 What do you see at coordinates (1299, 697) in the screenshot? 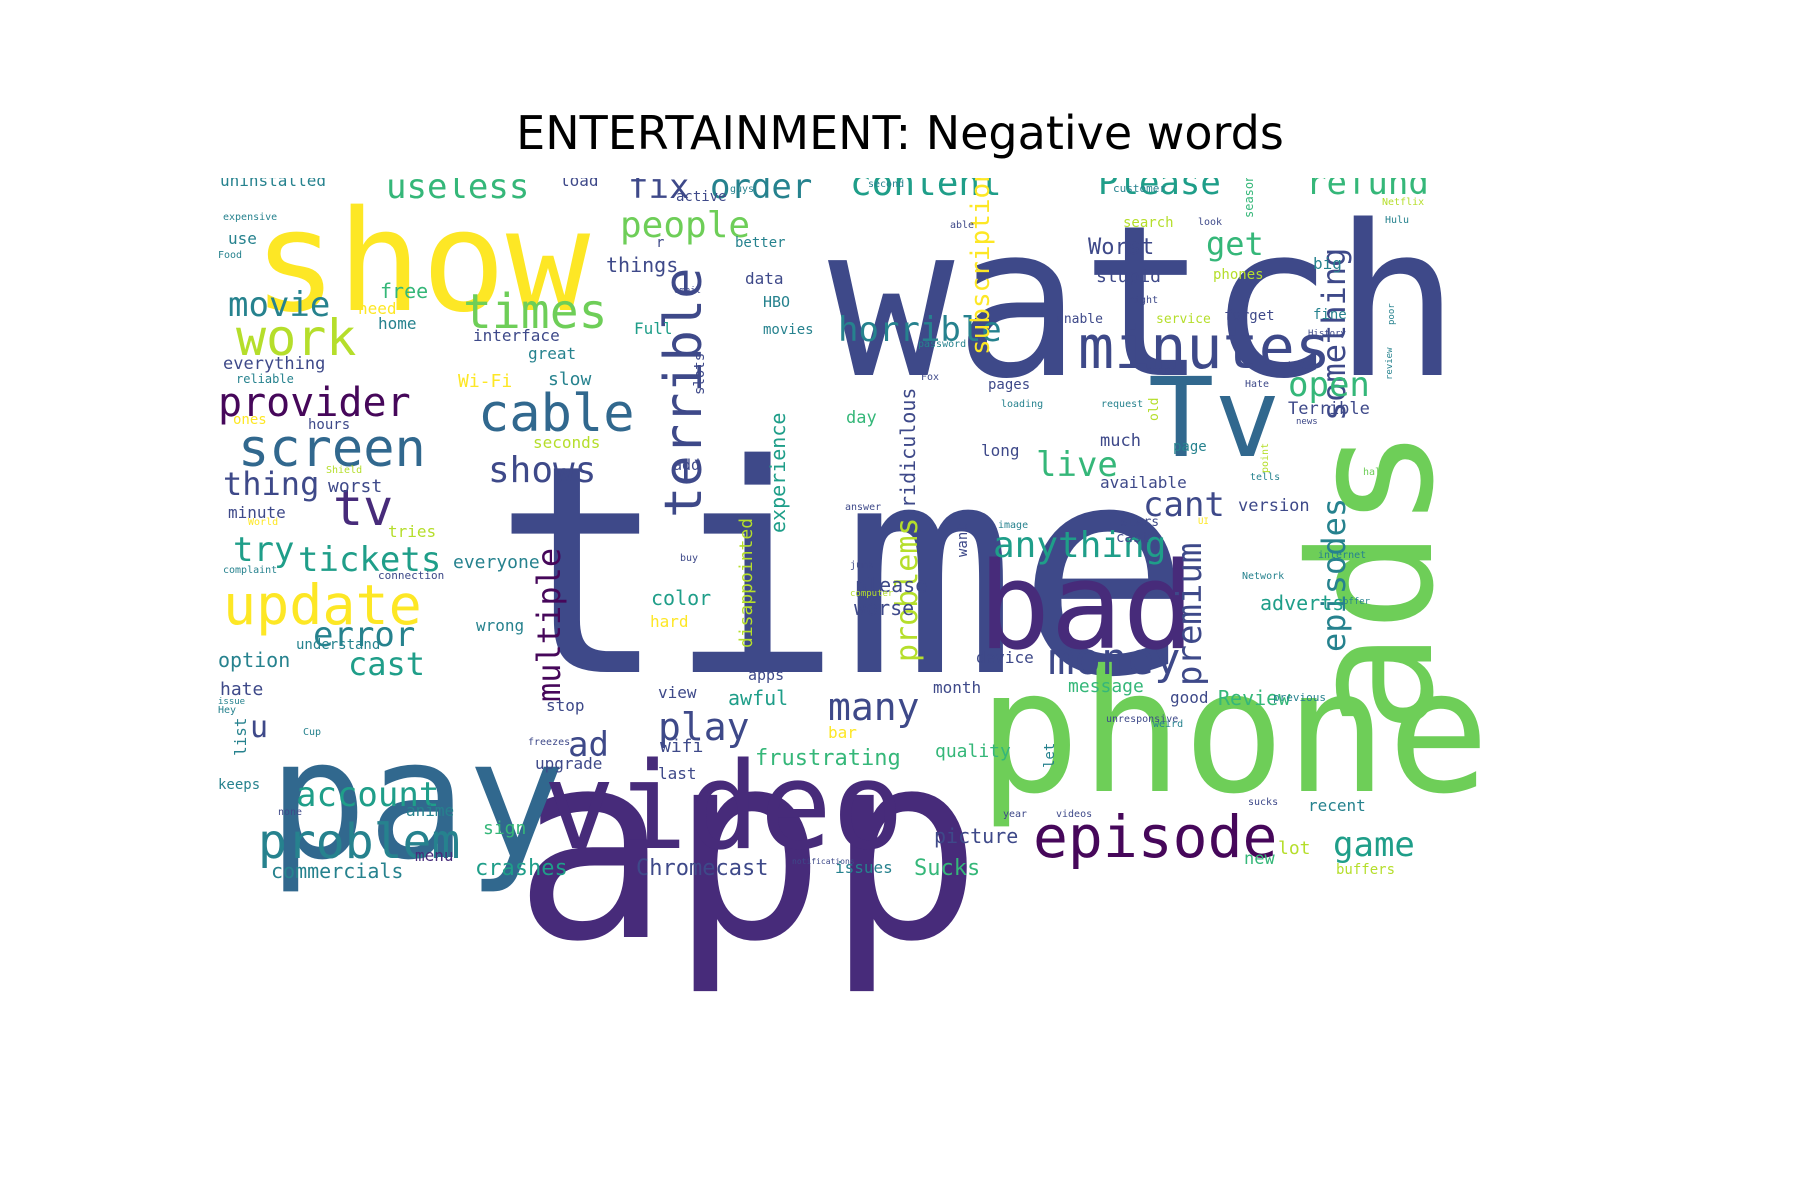
I see `cloud-word: previous` at bounding box center [1299, 697].